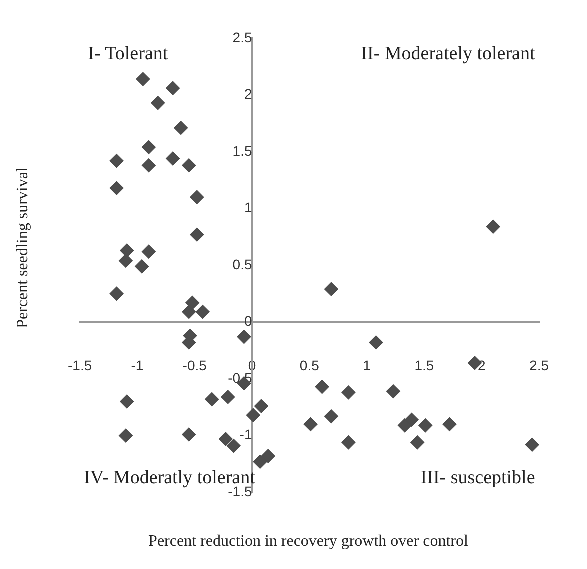 This screenshot has height=569, width=587. I want to click on x-tick-label: 2.5, so click(540, 366).